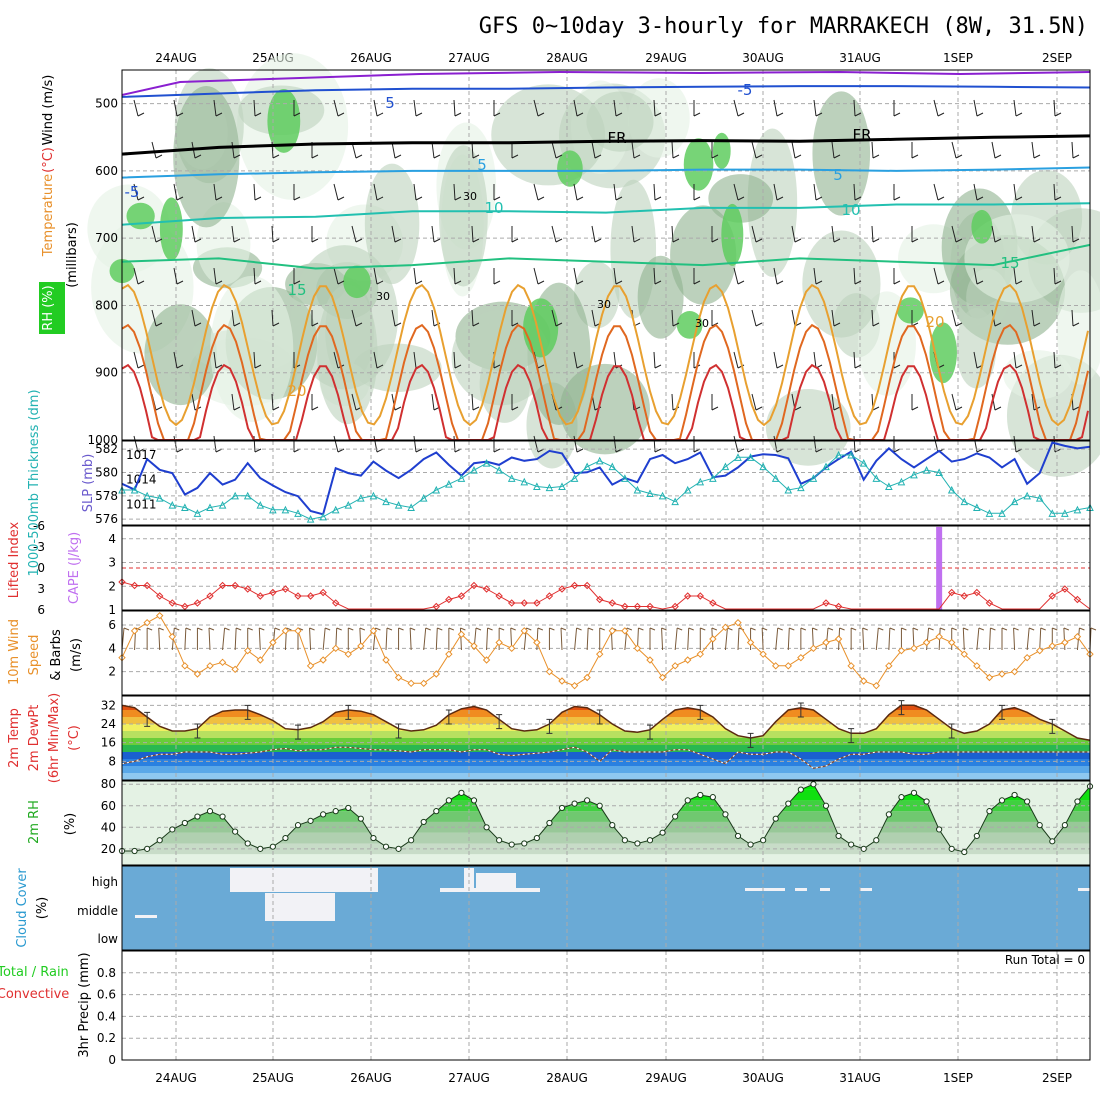 The image size is (1100, 1100). What do you see at coordinates (606, 769) in the screenshot?
I see `temp-band` at bounding box center [606, 769].